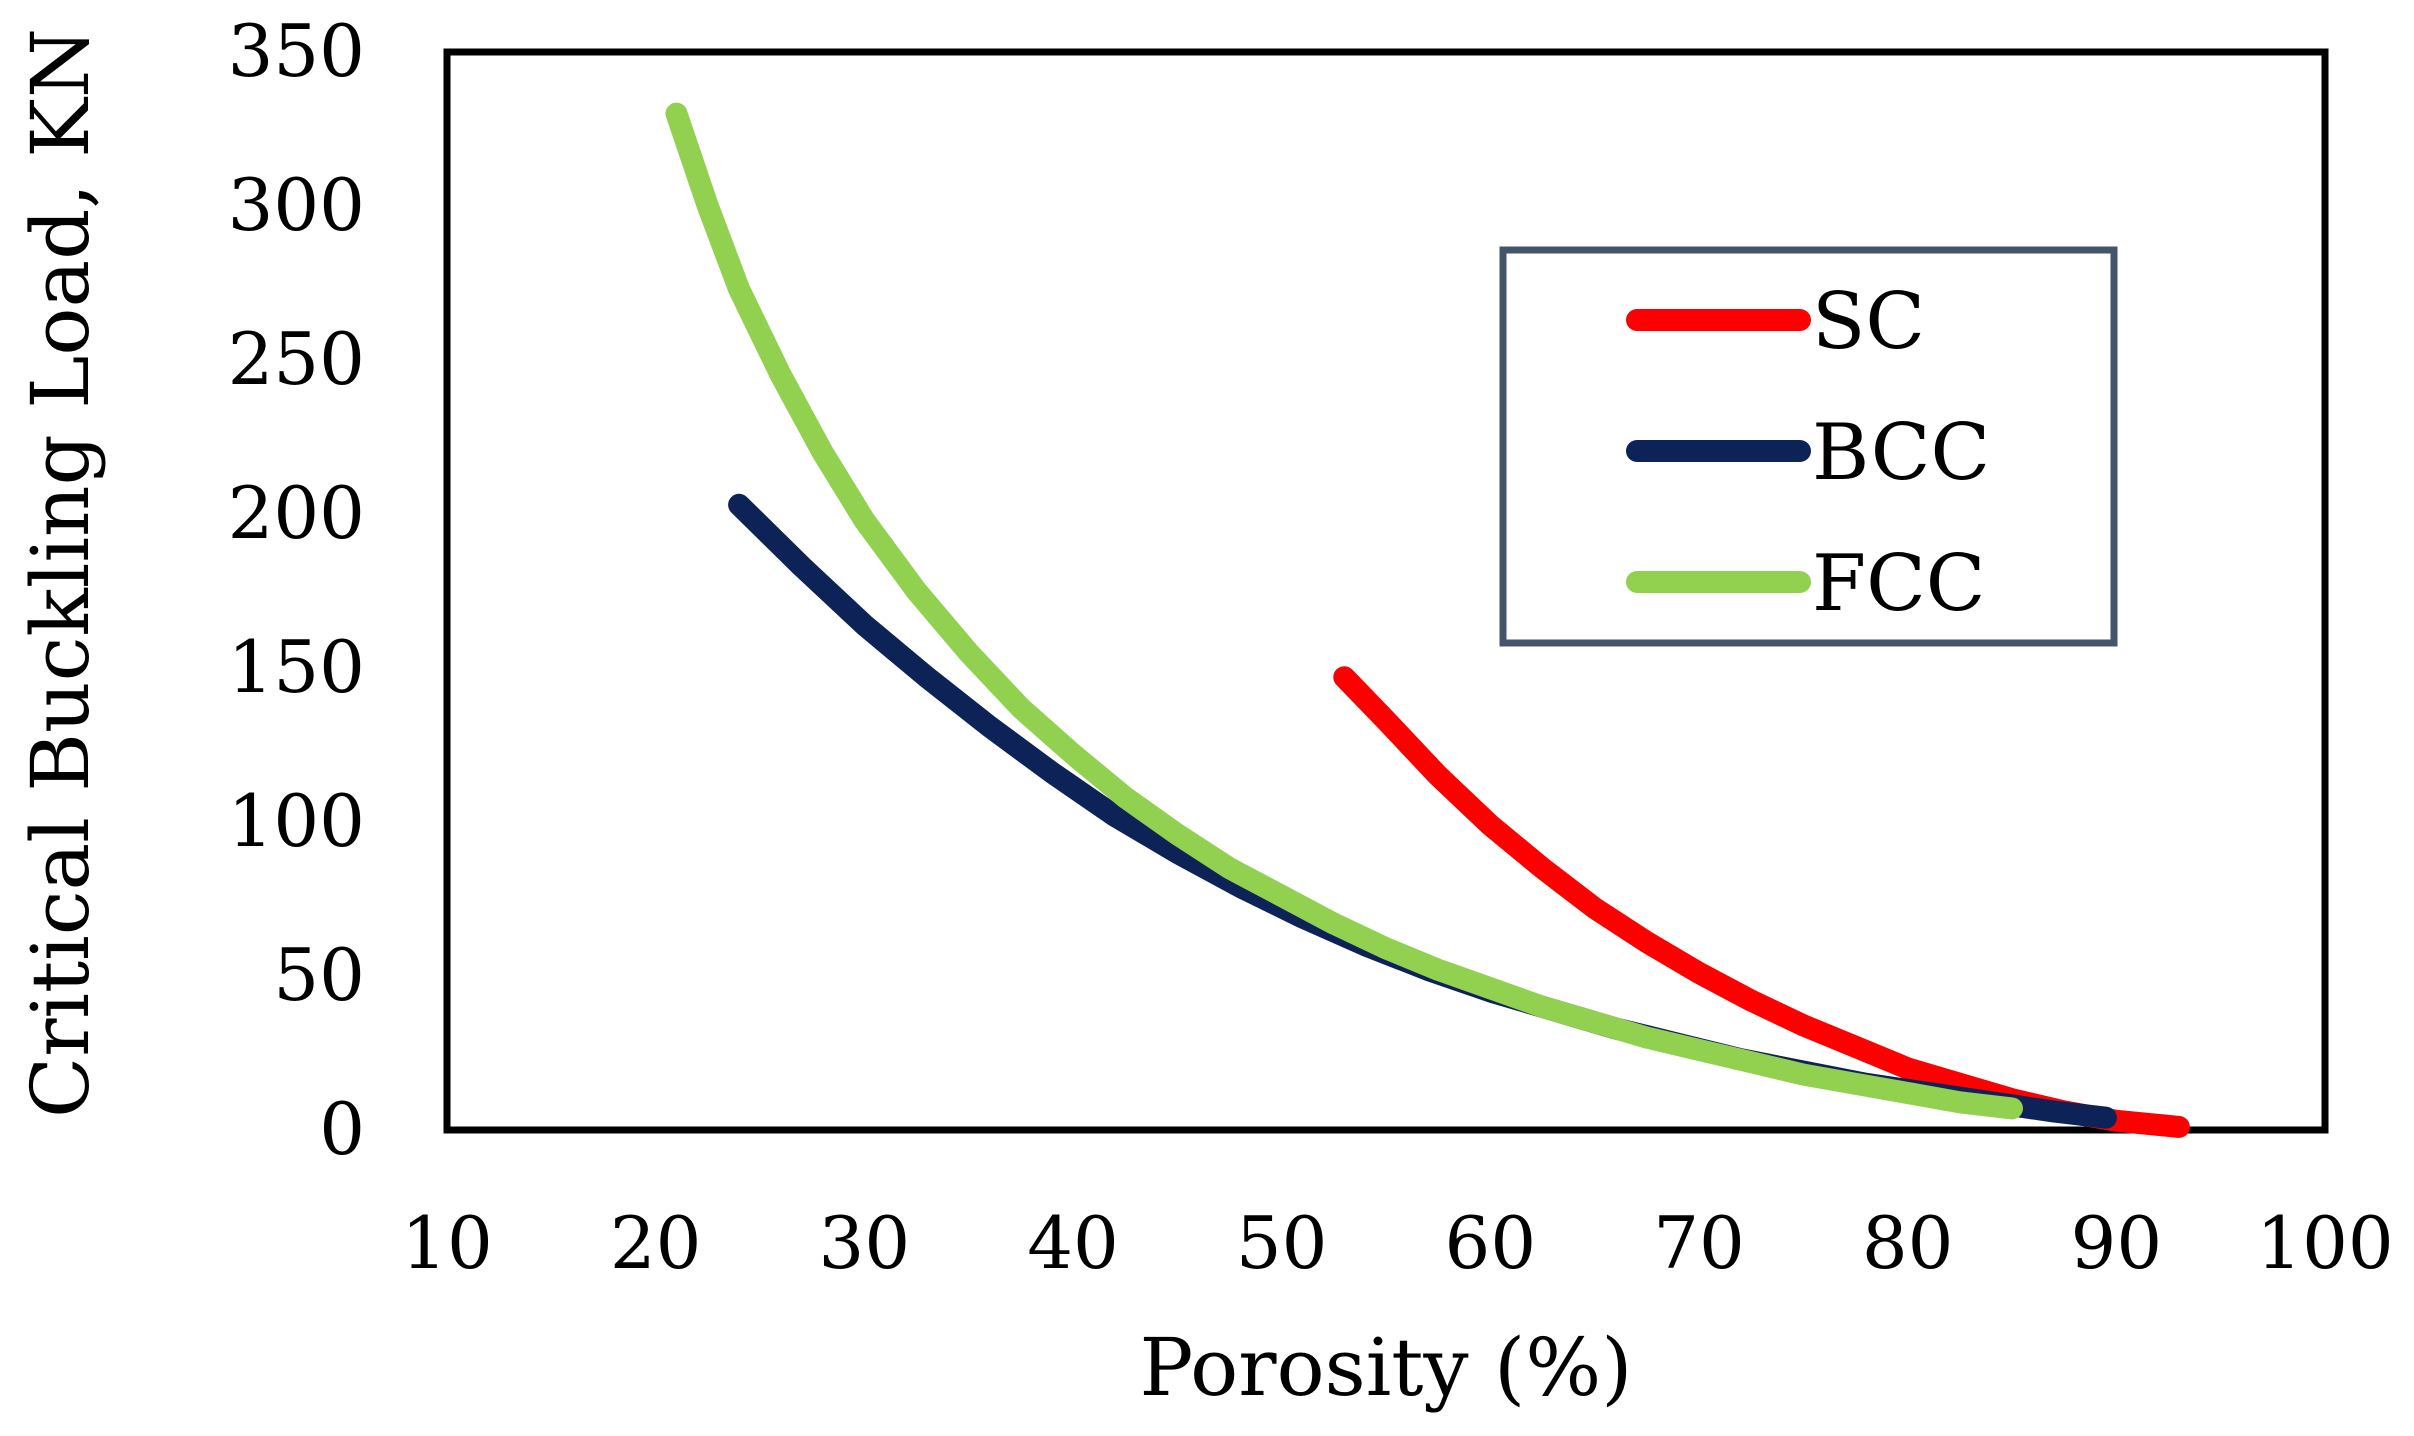 The height and width of the screenshot is (1436, 2414). Describe the element at coordinates (296, 590) in the screenshot. I see `y-axis-ticks: 0 50 100 150 200 250 300 350` at that location.